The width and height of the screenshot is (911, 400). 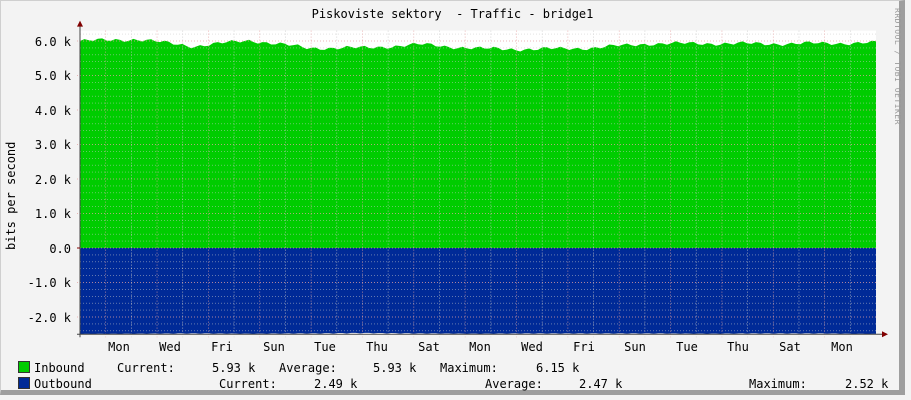 What do you see at coordinates (49, 283) in the screenshot?
I see `y-tick: -1.0 k` at bounding box center [49, 283].